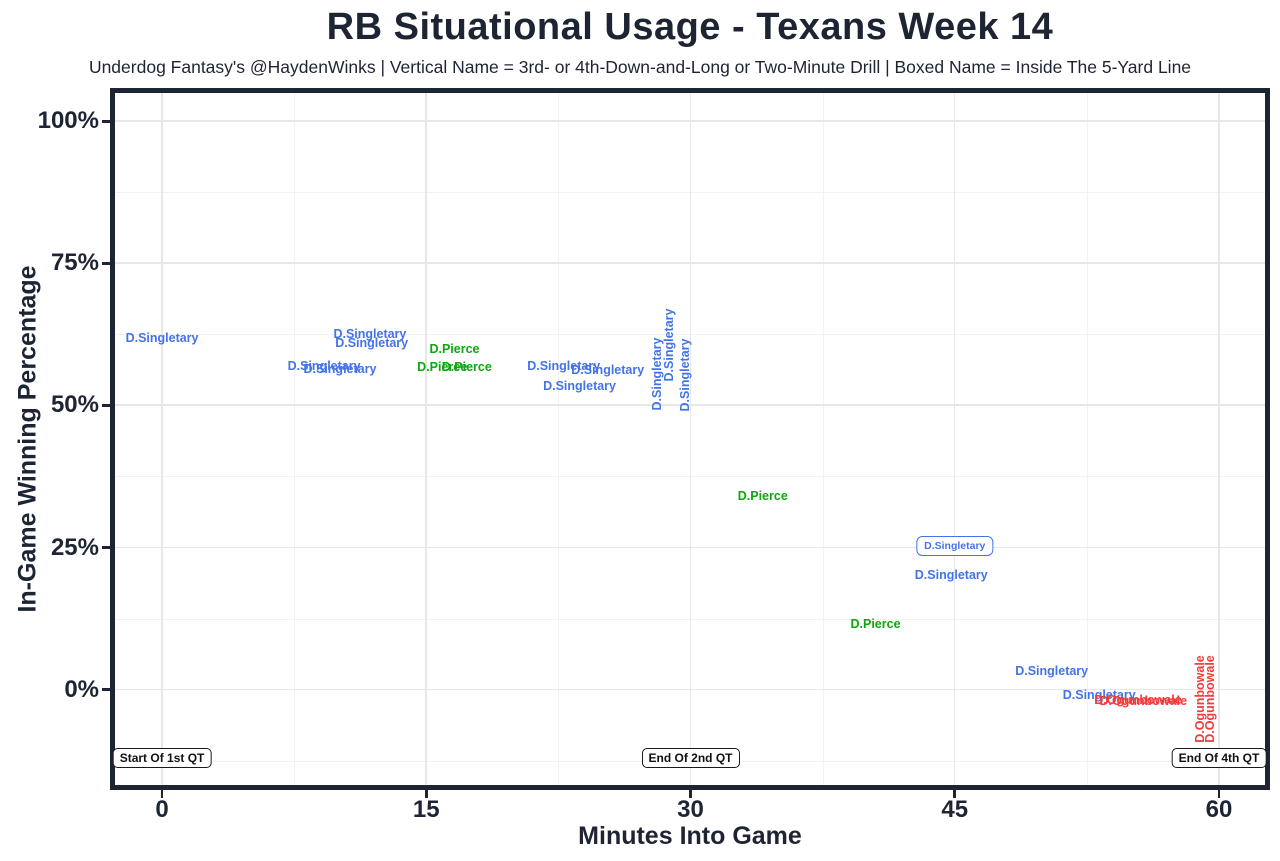  I want to click on annotation-end-of-2nd-qt: End Of 2nd QT, so click(690, 757).